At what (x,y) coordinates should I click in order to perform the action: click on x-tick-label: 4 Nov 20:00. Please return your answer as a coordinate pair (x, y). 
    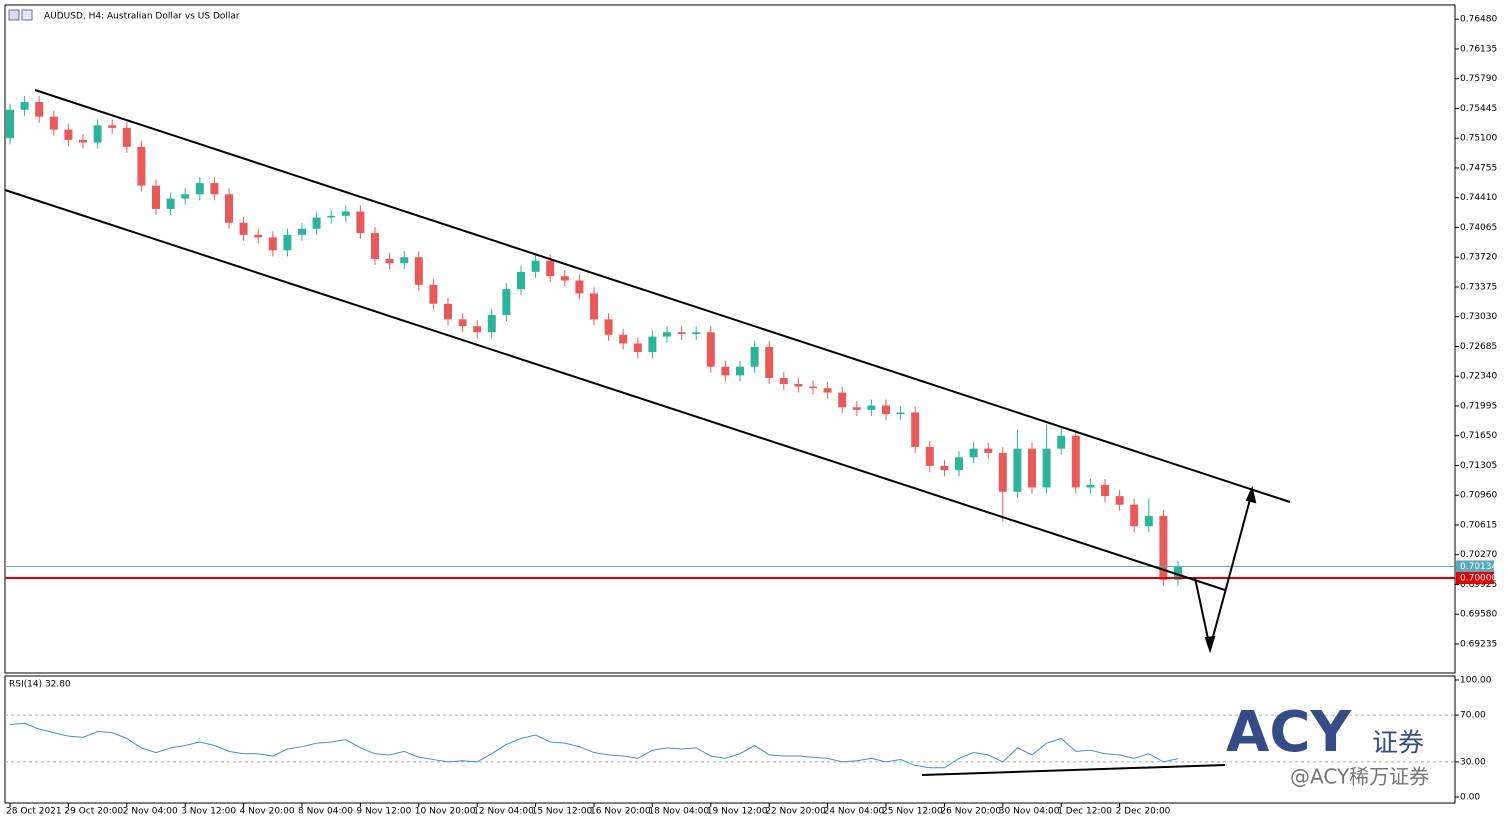
    Looking at the image, I should click on (267, 812).